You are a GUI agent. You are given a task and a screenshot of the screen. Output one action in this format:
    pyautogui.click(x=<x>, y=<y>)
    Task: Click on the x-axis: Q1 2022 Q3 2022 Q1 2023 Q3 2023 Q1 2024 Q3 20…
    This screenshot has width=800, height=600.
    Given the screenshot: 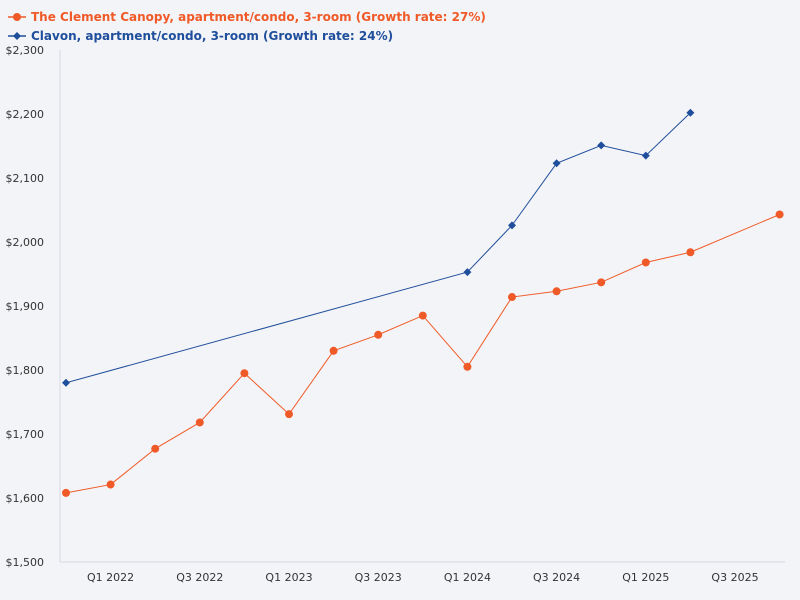 What is the action you would take?
    pyautogui.click(x=423, y=577)
    